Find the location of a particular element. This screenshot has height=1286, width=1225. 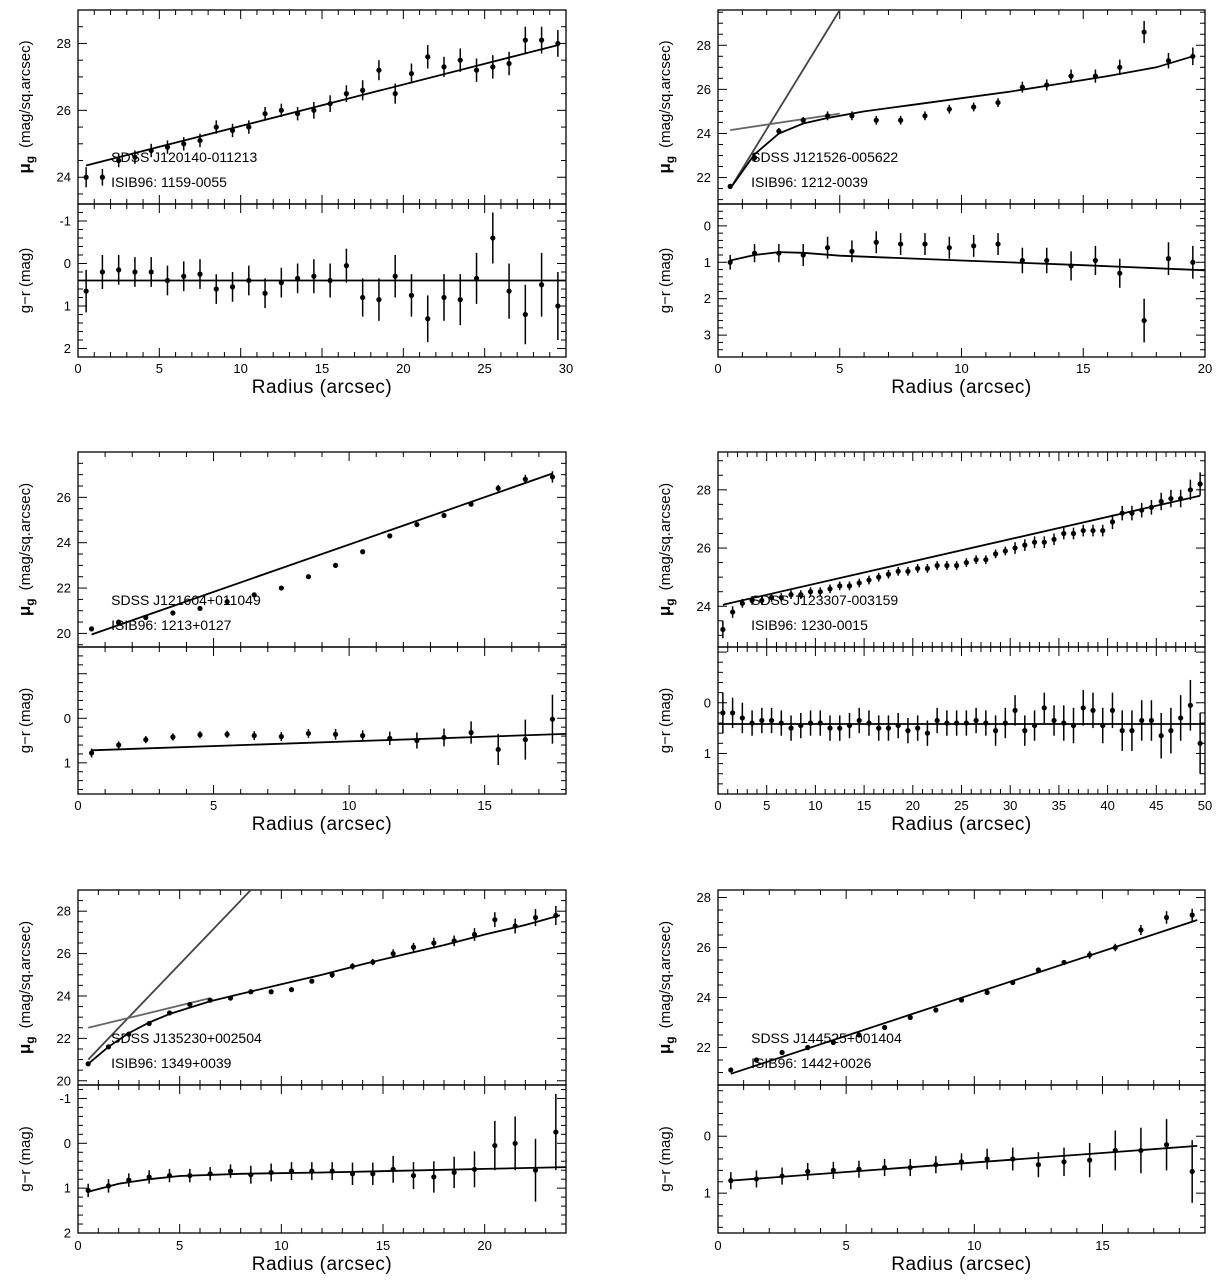

x-tick-label: 5 is located at coordinates (839, 368).